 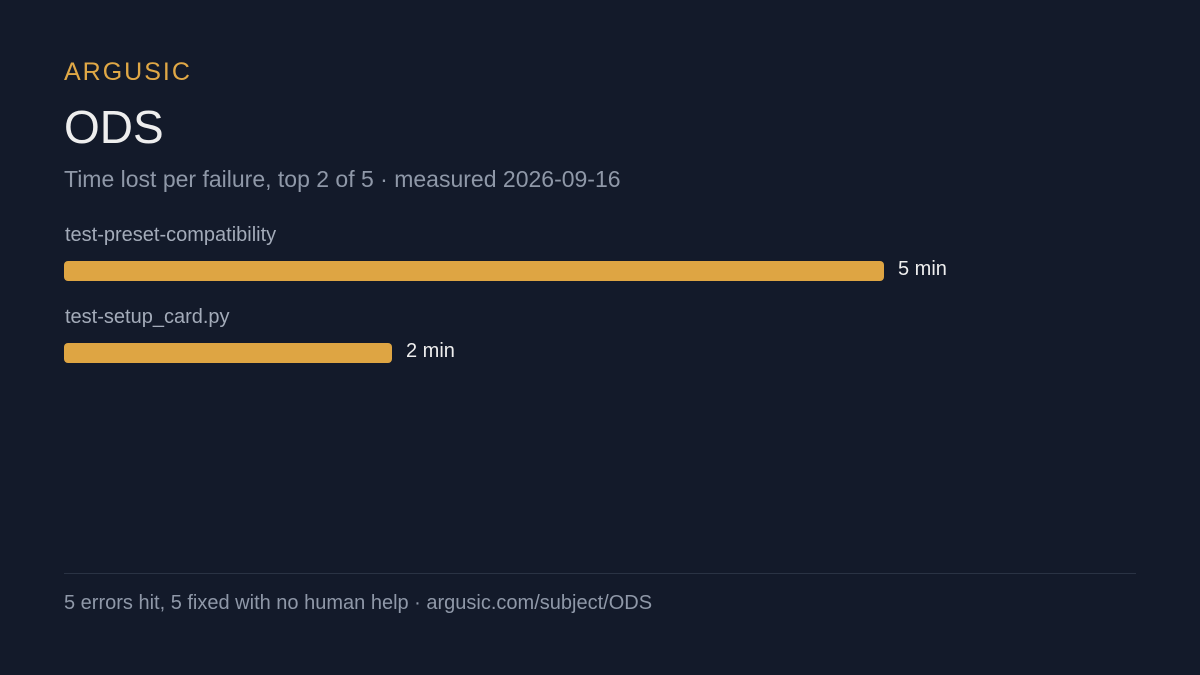 I want to click on bar-category-label: test-setup_card.py, so click(x=147, y=317).